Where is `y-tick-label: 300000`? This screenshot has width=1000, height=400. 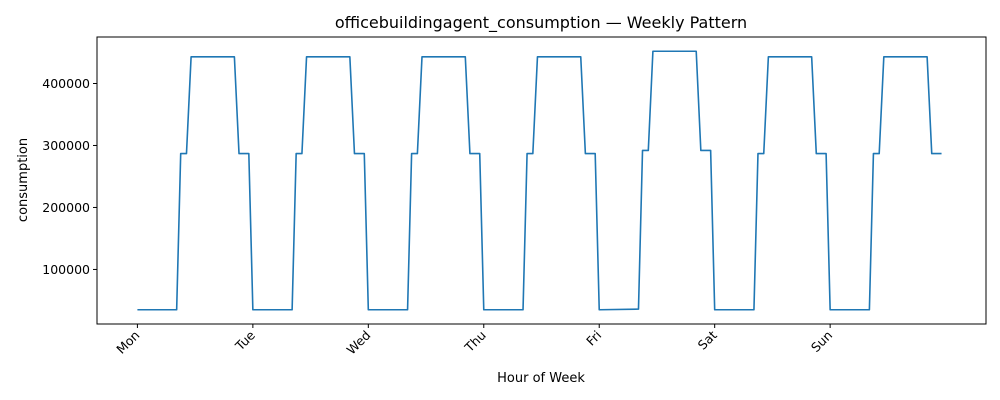 y-tick-label: 300000 is located at coordinates (66, 145).